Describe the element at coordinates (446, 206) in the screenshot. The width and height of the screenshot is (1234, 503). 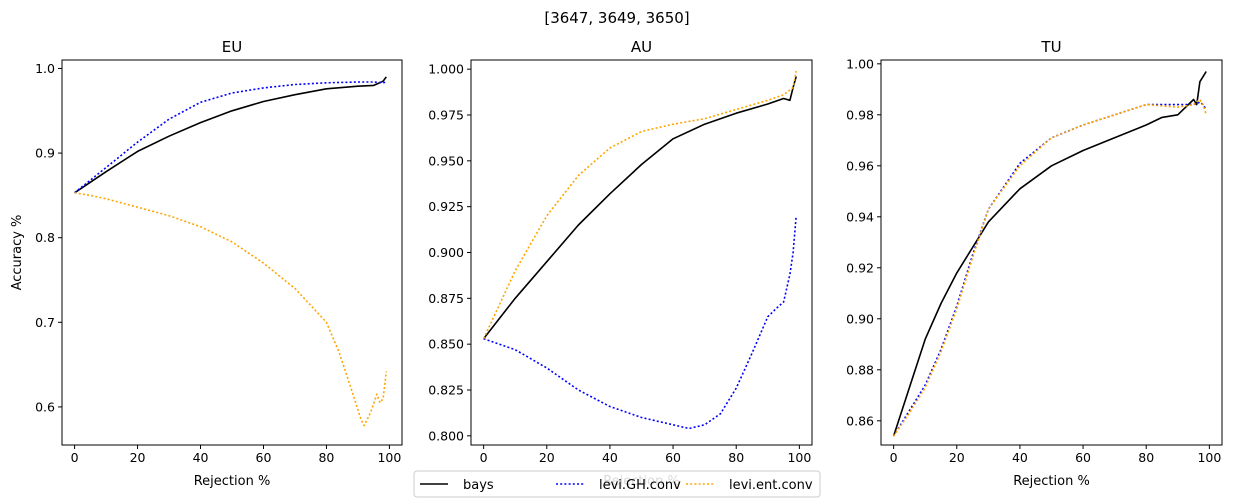
I see `y-tick-label: 0.925` at that location.